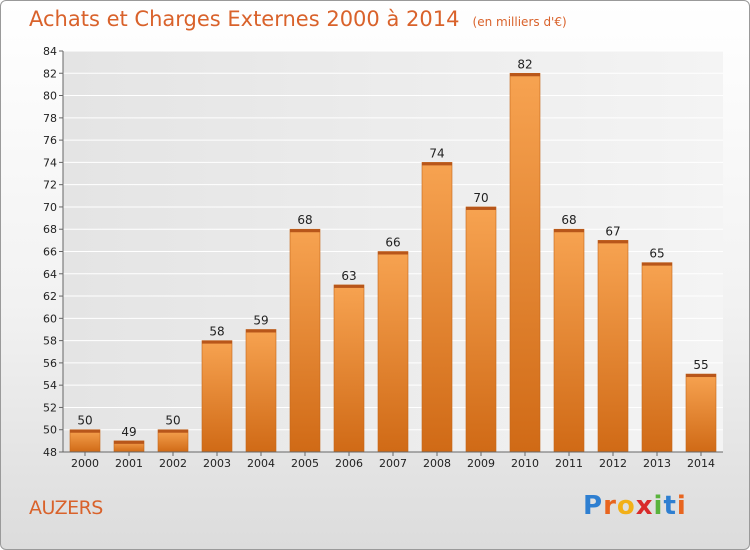  What do you see at coordinates (50, 318) in the screenshot?
I see `y-tick-label: 60` at bounding box center [50, 318].